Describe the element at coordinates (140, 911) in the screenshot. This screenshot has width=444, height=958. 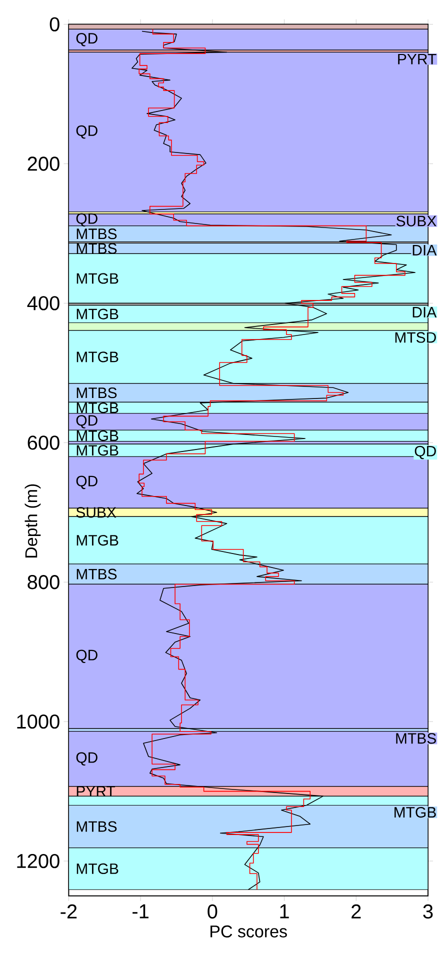
I see `x-tick-label: -1` at that location.